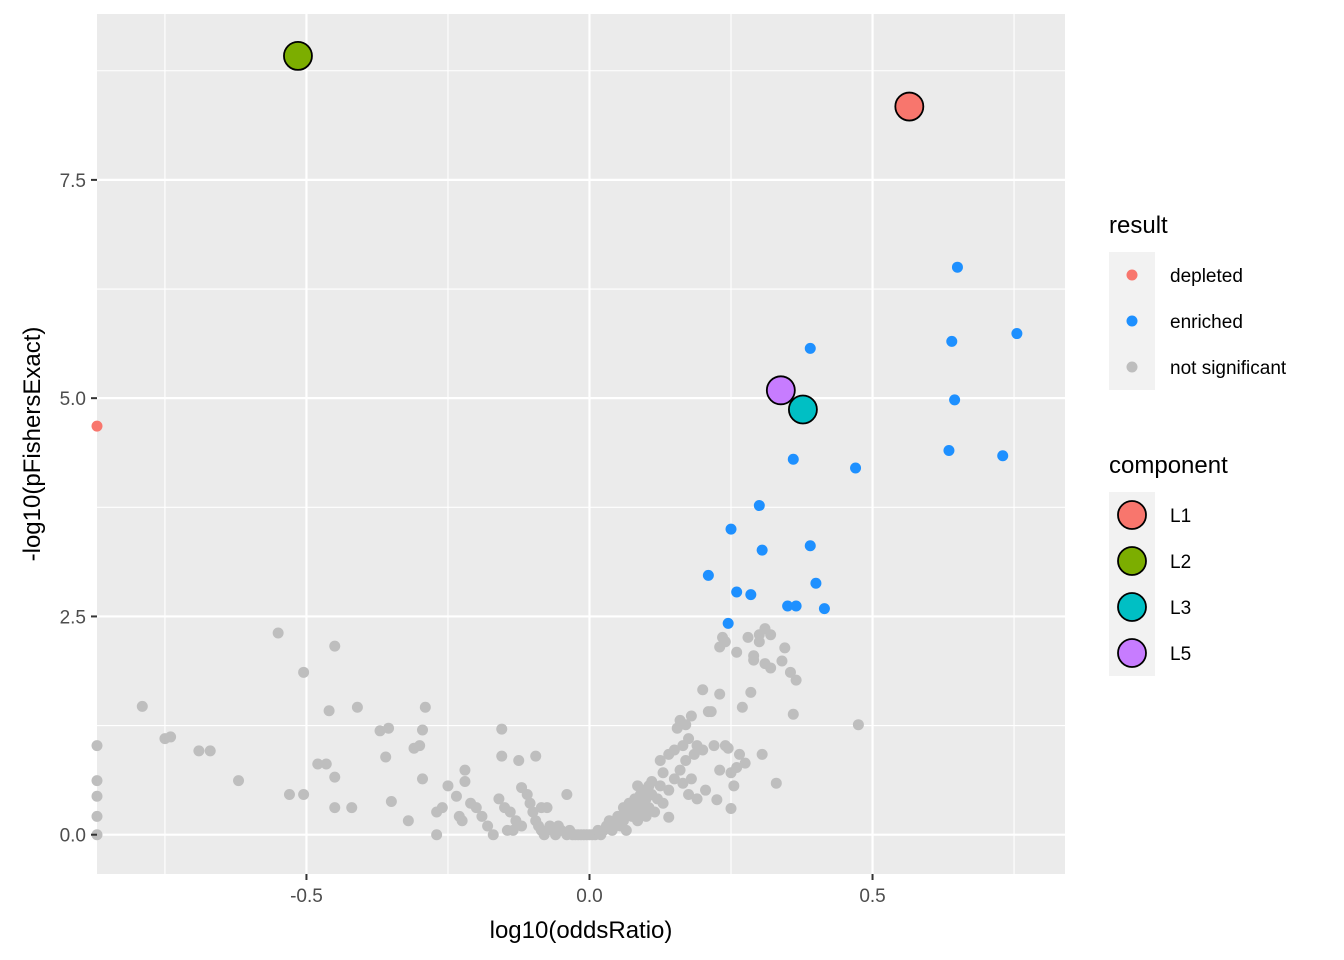  I want to click on x-tick-label: -0.5, so click(306, 896).